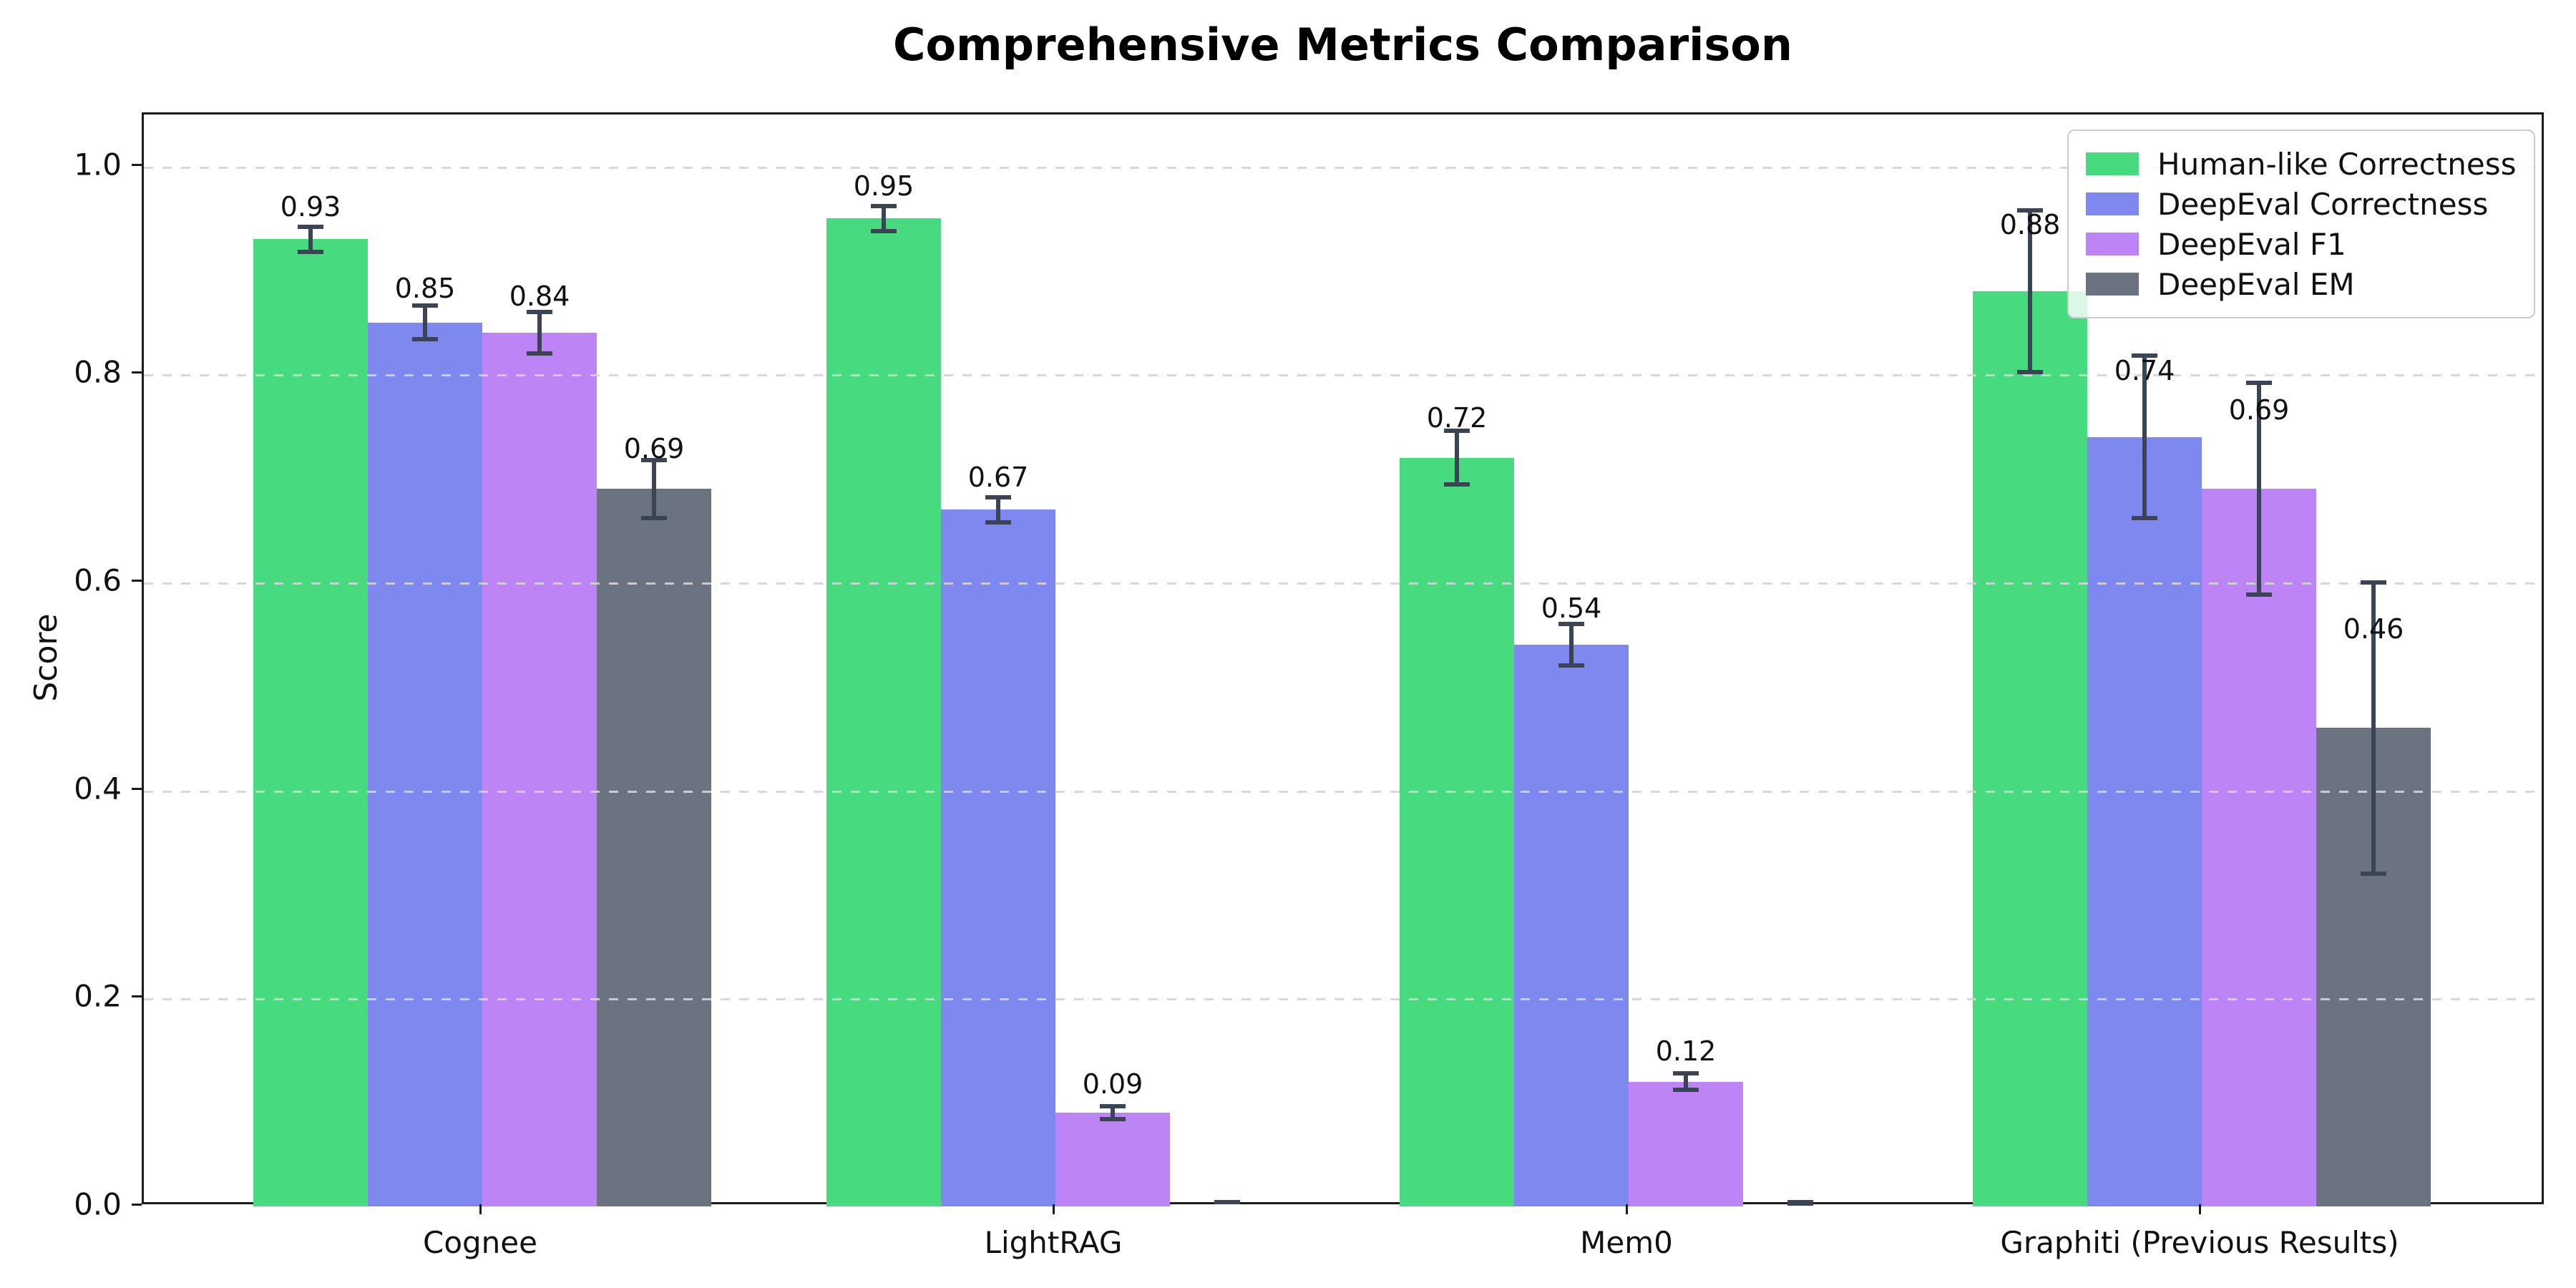  I want to click on error-bar-deepeval-correctness-mem0-cap-bottom, so click(1571, 665).